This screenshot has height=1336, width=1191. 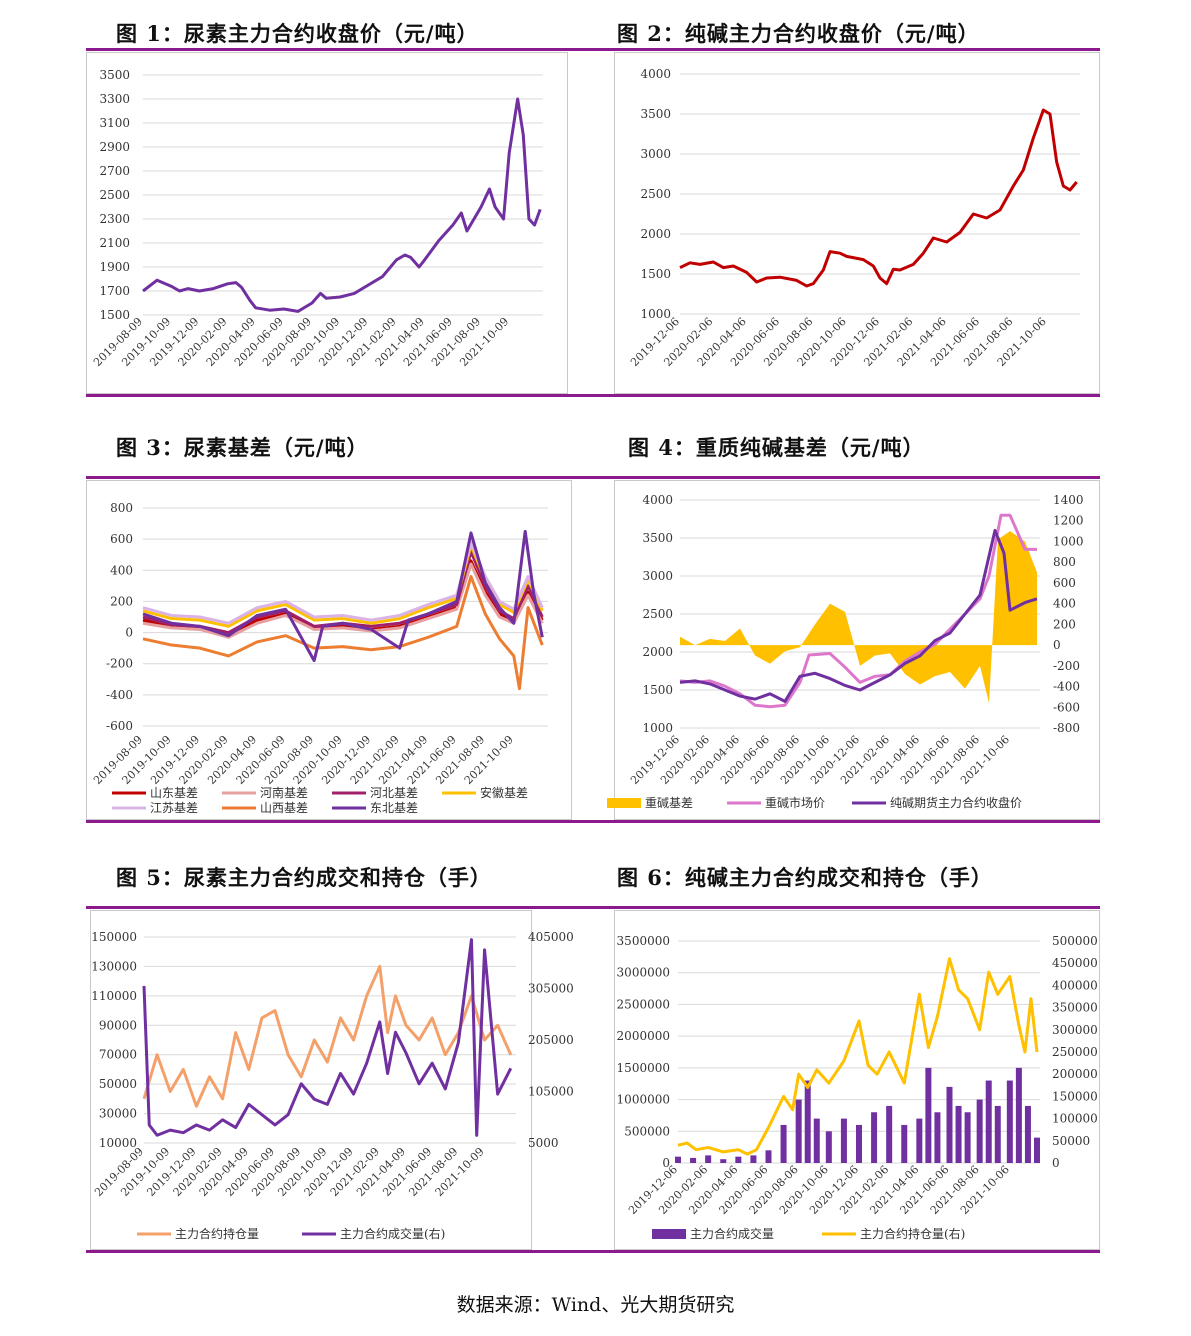 What do you see at coordinates (174, 793) in the screenshot?
I see `legend-label: 山东基差` at bounding box center [174, 793].